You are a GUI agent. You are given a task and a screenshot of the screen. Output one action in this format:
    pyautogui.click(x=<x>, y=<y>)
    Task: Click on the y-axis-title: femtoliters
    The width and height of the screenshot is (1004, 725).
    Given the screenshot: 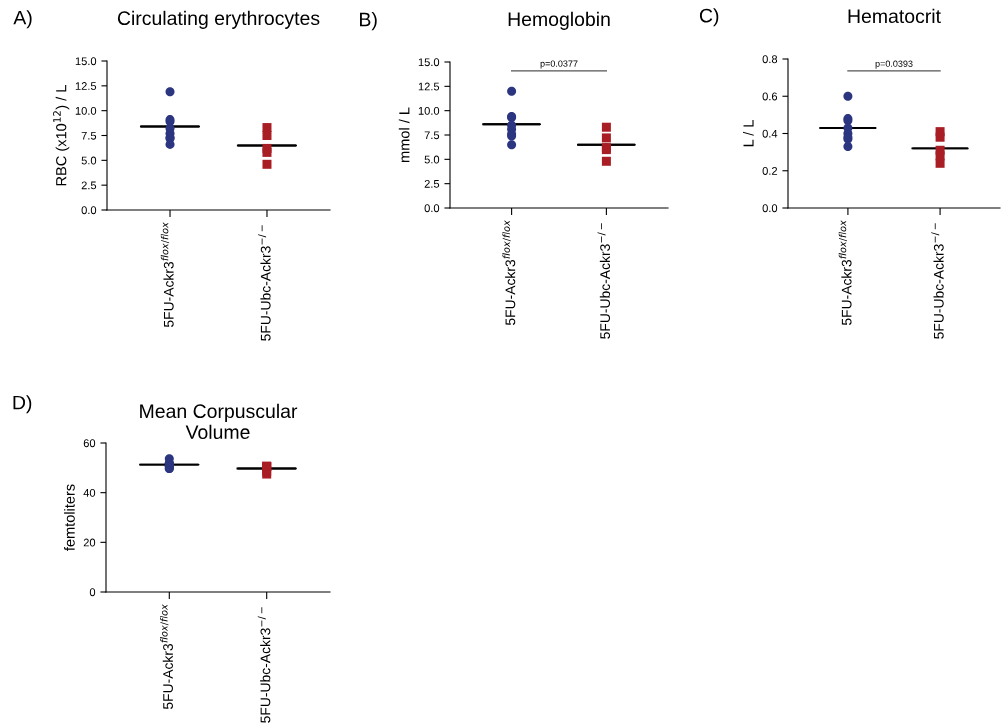 What is the action you would take?
    pyautogui.click(x=69, y=517)
    